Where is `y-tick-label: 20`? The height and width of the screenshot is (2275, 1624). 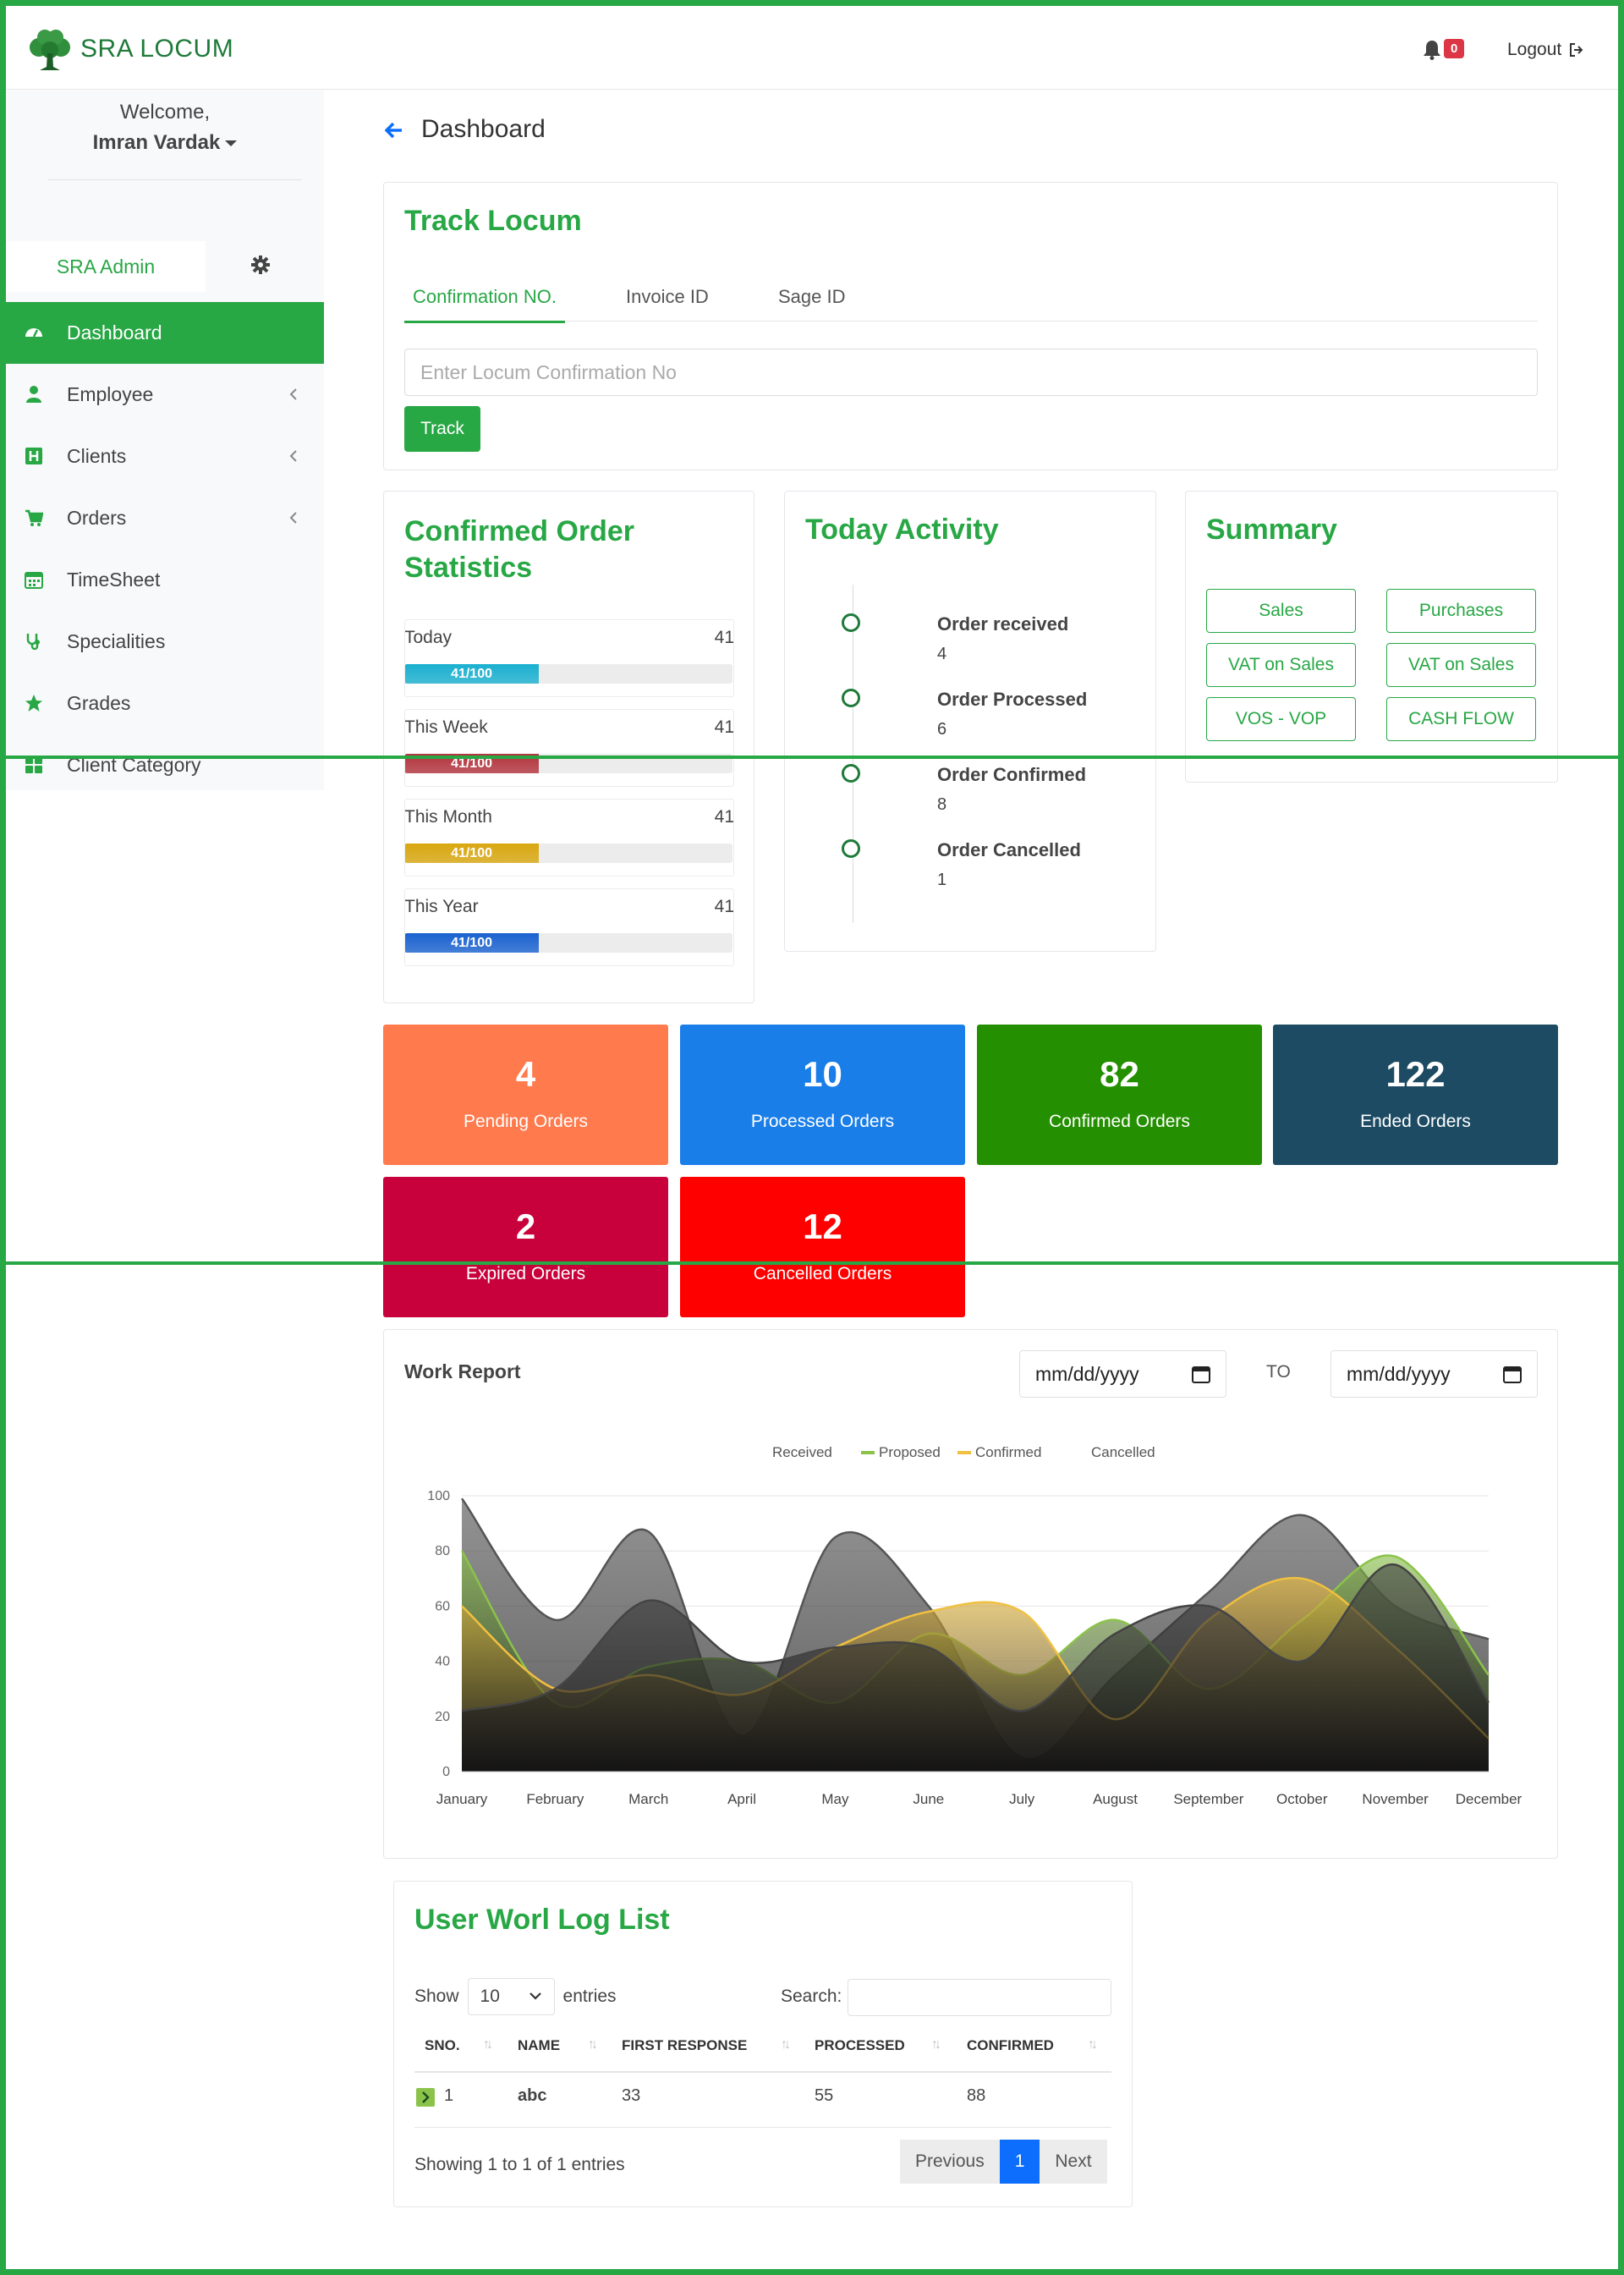
y-tick-label: 20 is located at coordinates (443, 1717).